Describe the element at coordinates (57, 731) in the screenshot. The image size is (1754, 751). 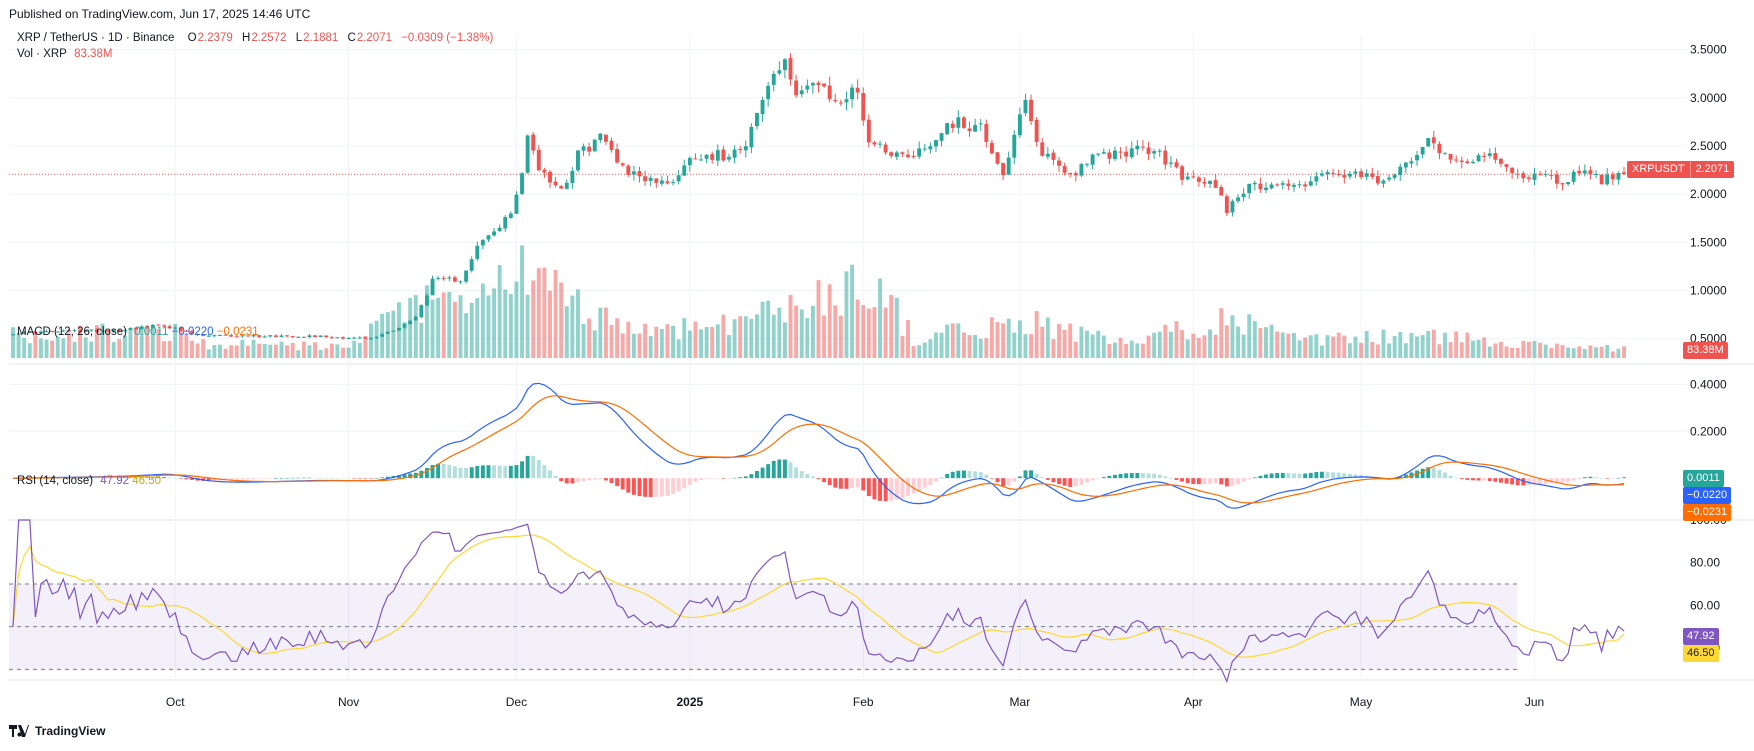
I see `brand-footer: TradingView` at that location.